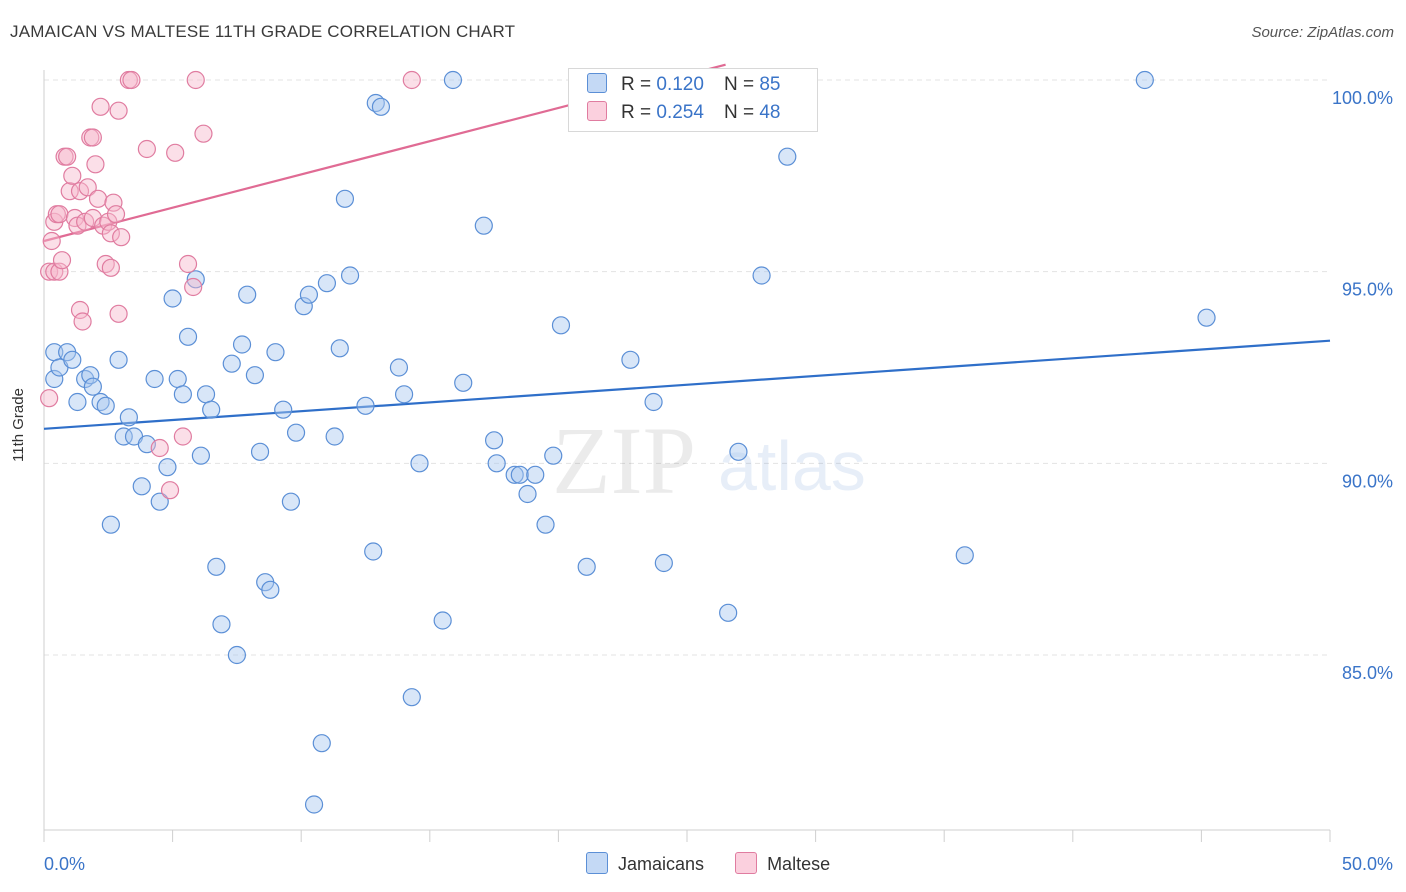  What do you see at coordinates (782, 863) in the screenshot?
I see `legend-item-maltese: Maltese` at bounding box center [782, 863].